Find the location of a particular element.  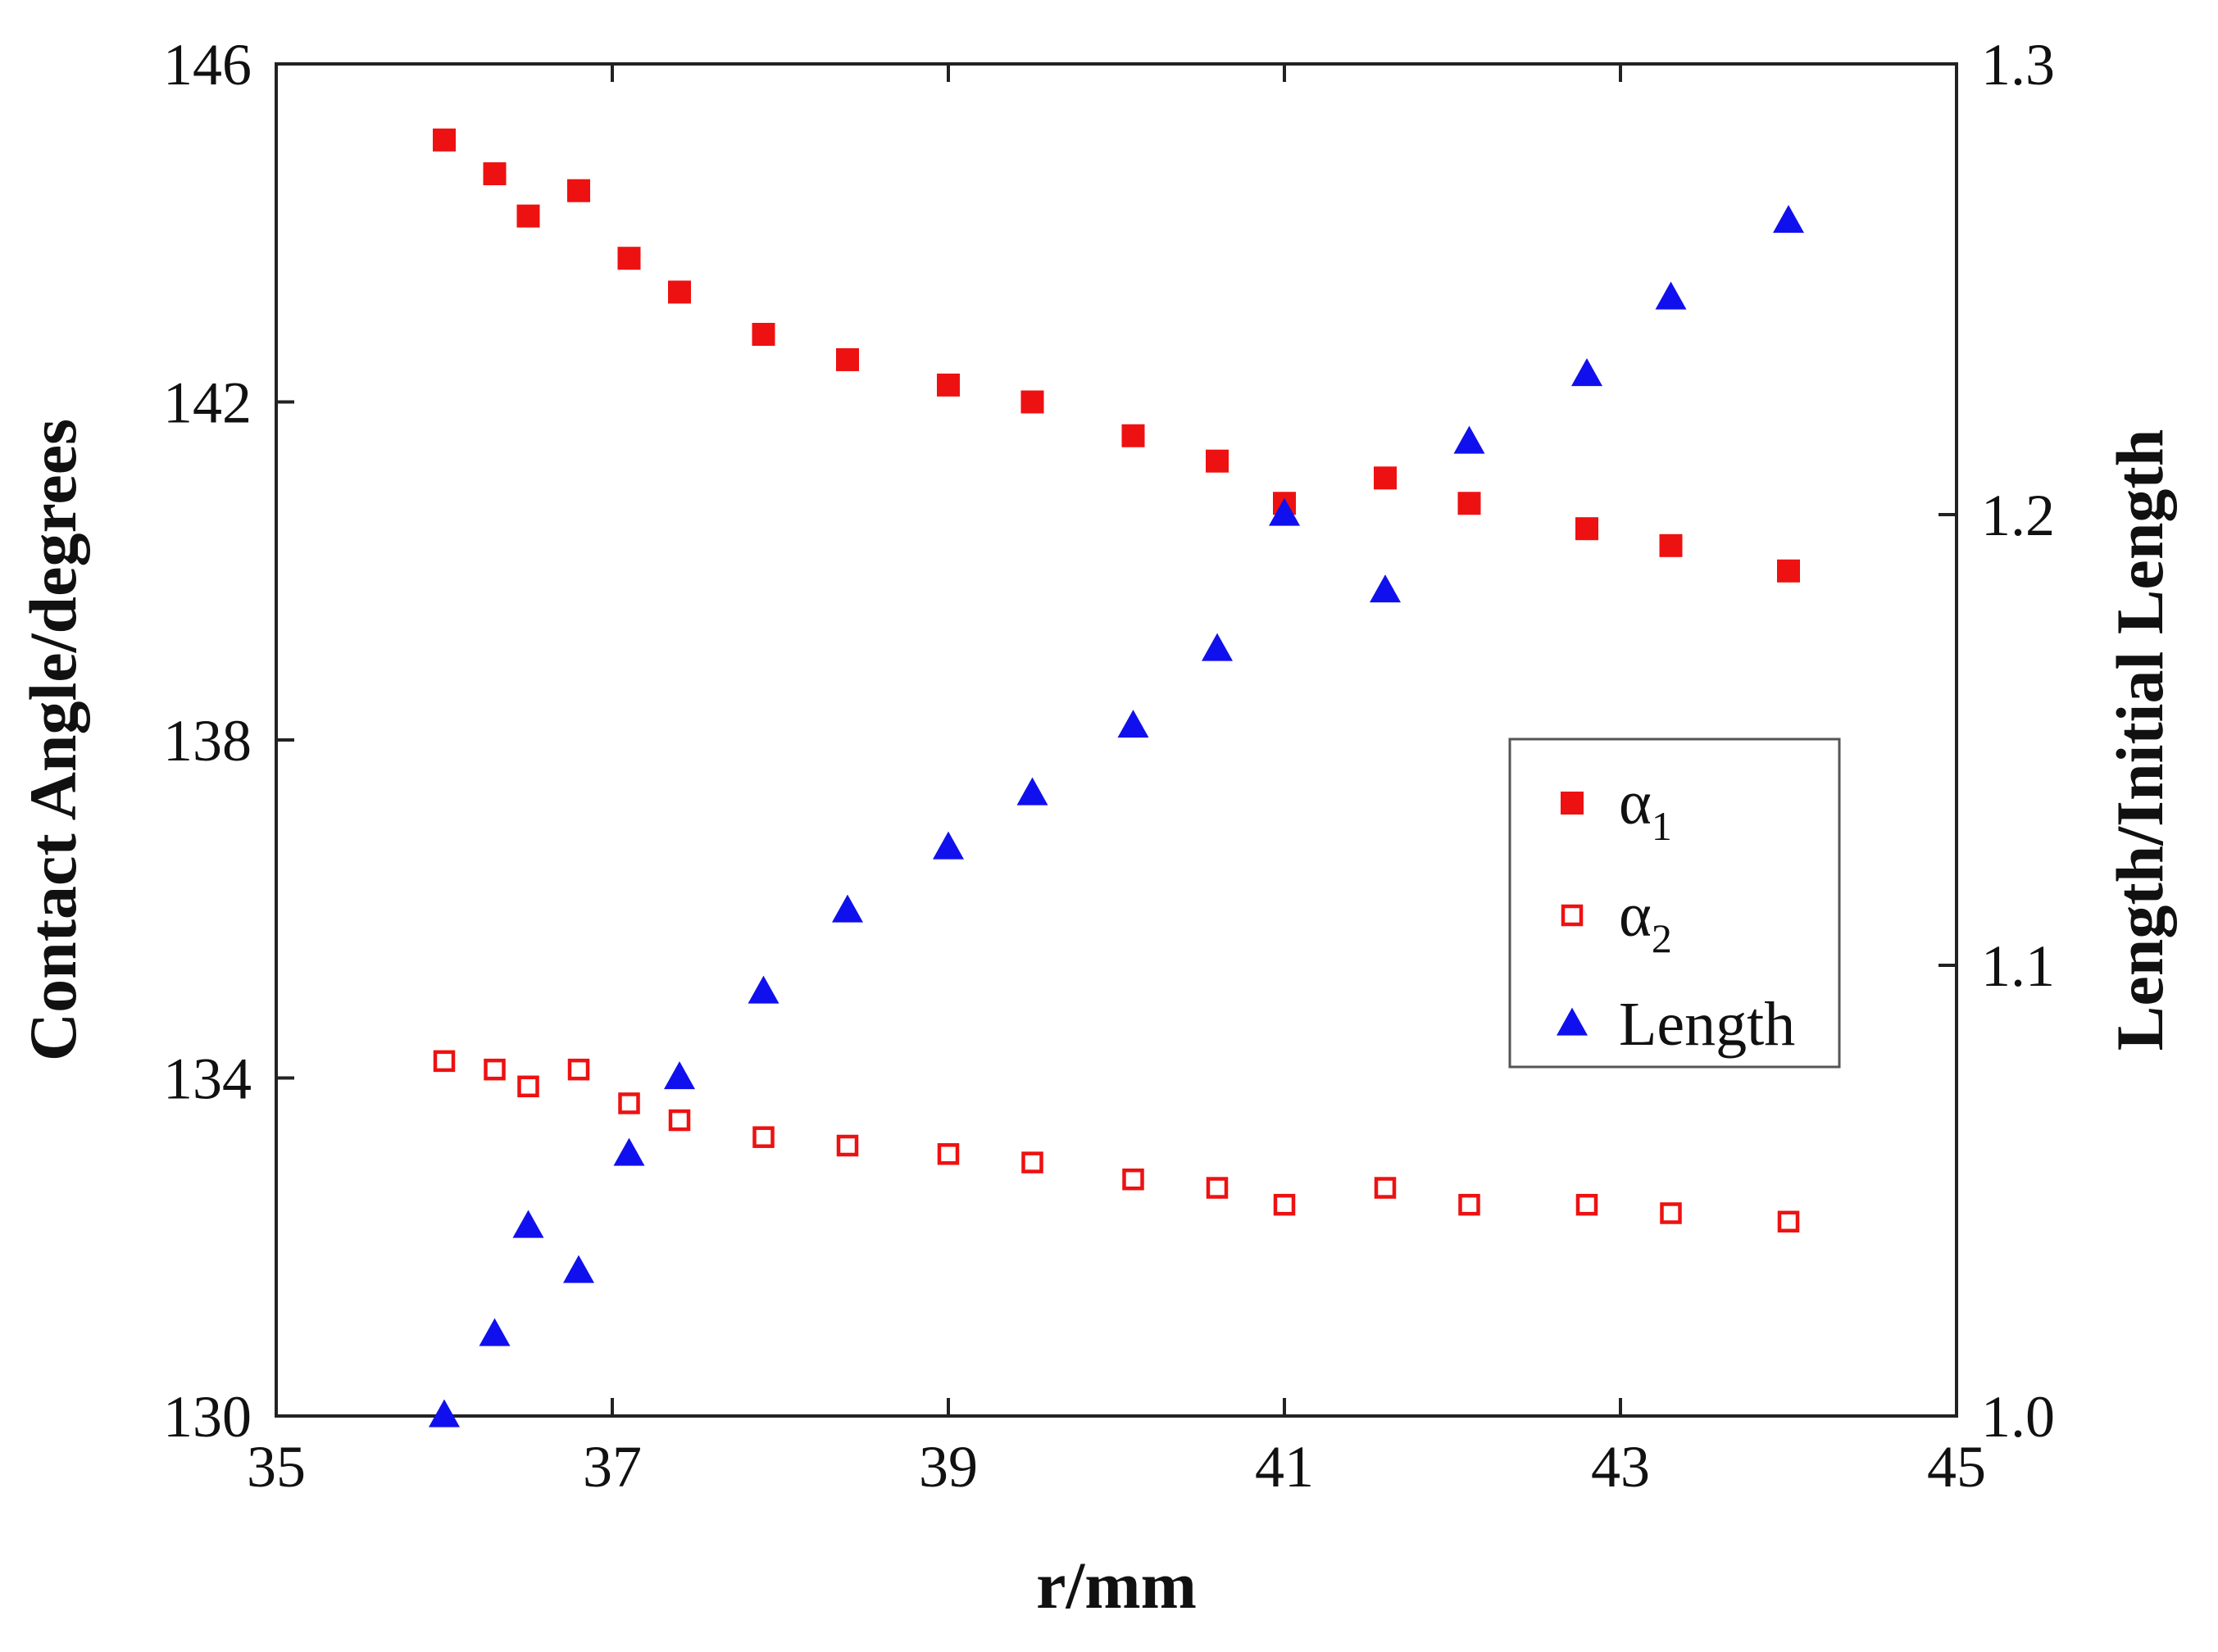

legend-label-2: α2 is located at coordinates (1645, 921).